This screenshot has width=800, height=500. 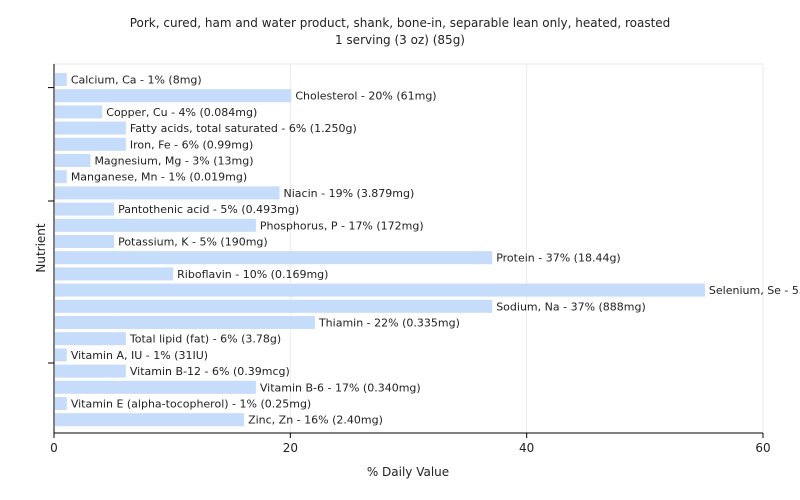 I want to click on bar-label-13: Riboflavin - 10% (0.169mg), so click(x=252, y=274).